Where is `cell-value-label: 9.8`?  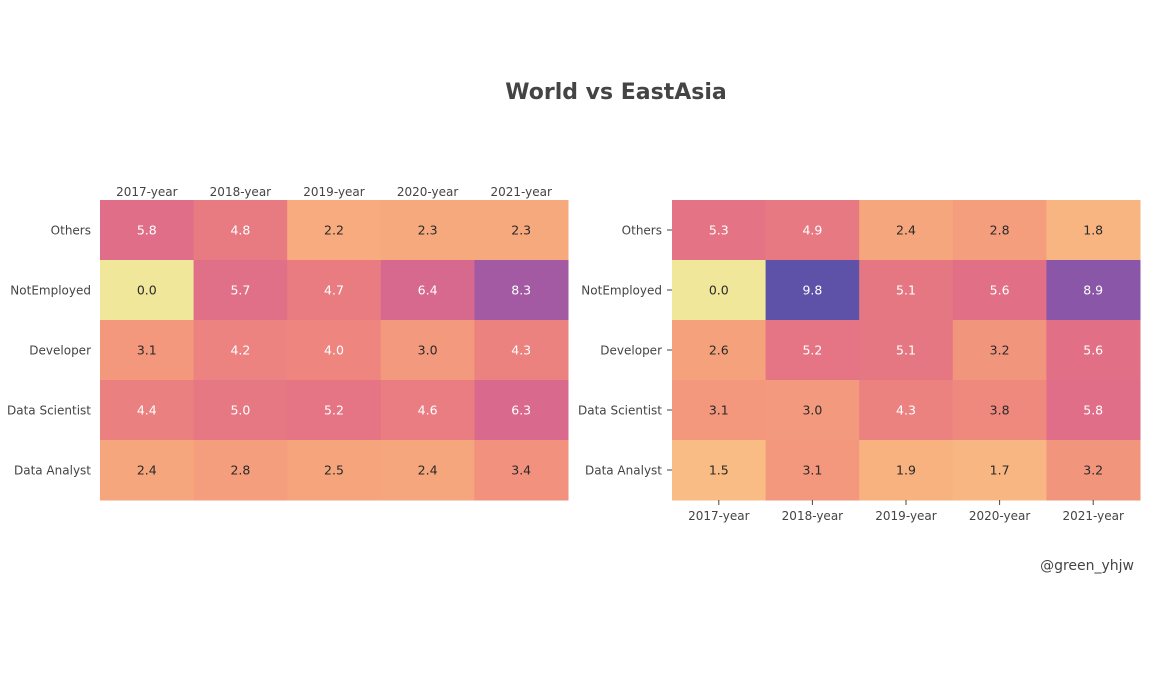
cell-value-label: 9.8 is located at coordinates (812, 290).